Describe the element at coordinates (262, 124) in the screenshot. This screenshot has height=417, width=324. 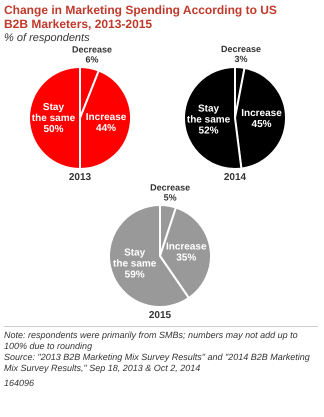
I see `data-label: 45%` at that location.